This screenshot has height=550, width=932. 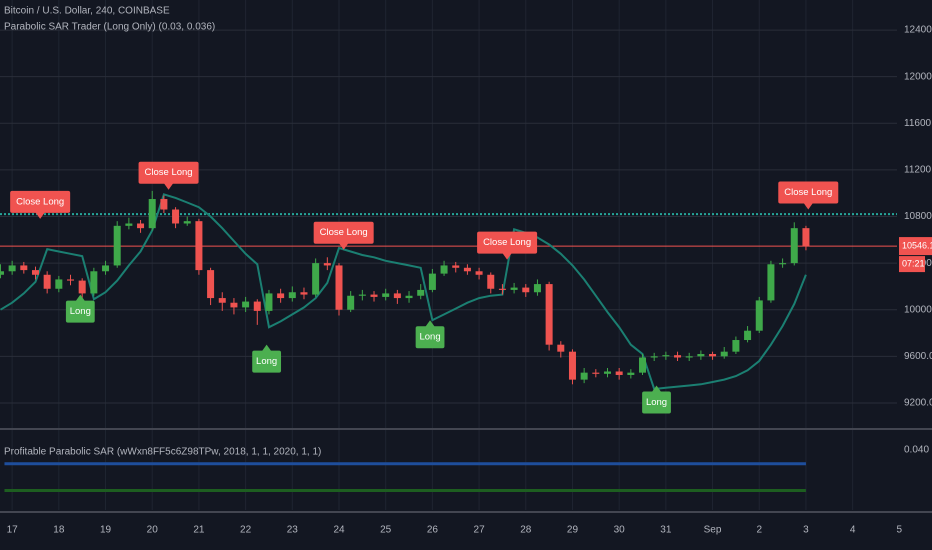 What do you see at coordinates (87, 11) in the screenshot?
I see `chart-title: Bitcoin / U.S. Dollar, 240, COINBASE` at bounding box center [87, 11].